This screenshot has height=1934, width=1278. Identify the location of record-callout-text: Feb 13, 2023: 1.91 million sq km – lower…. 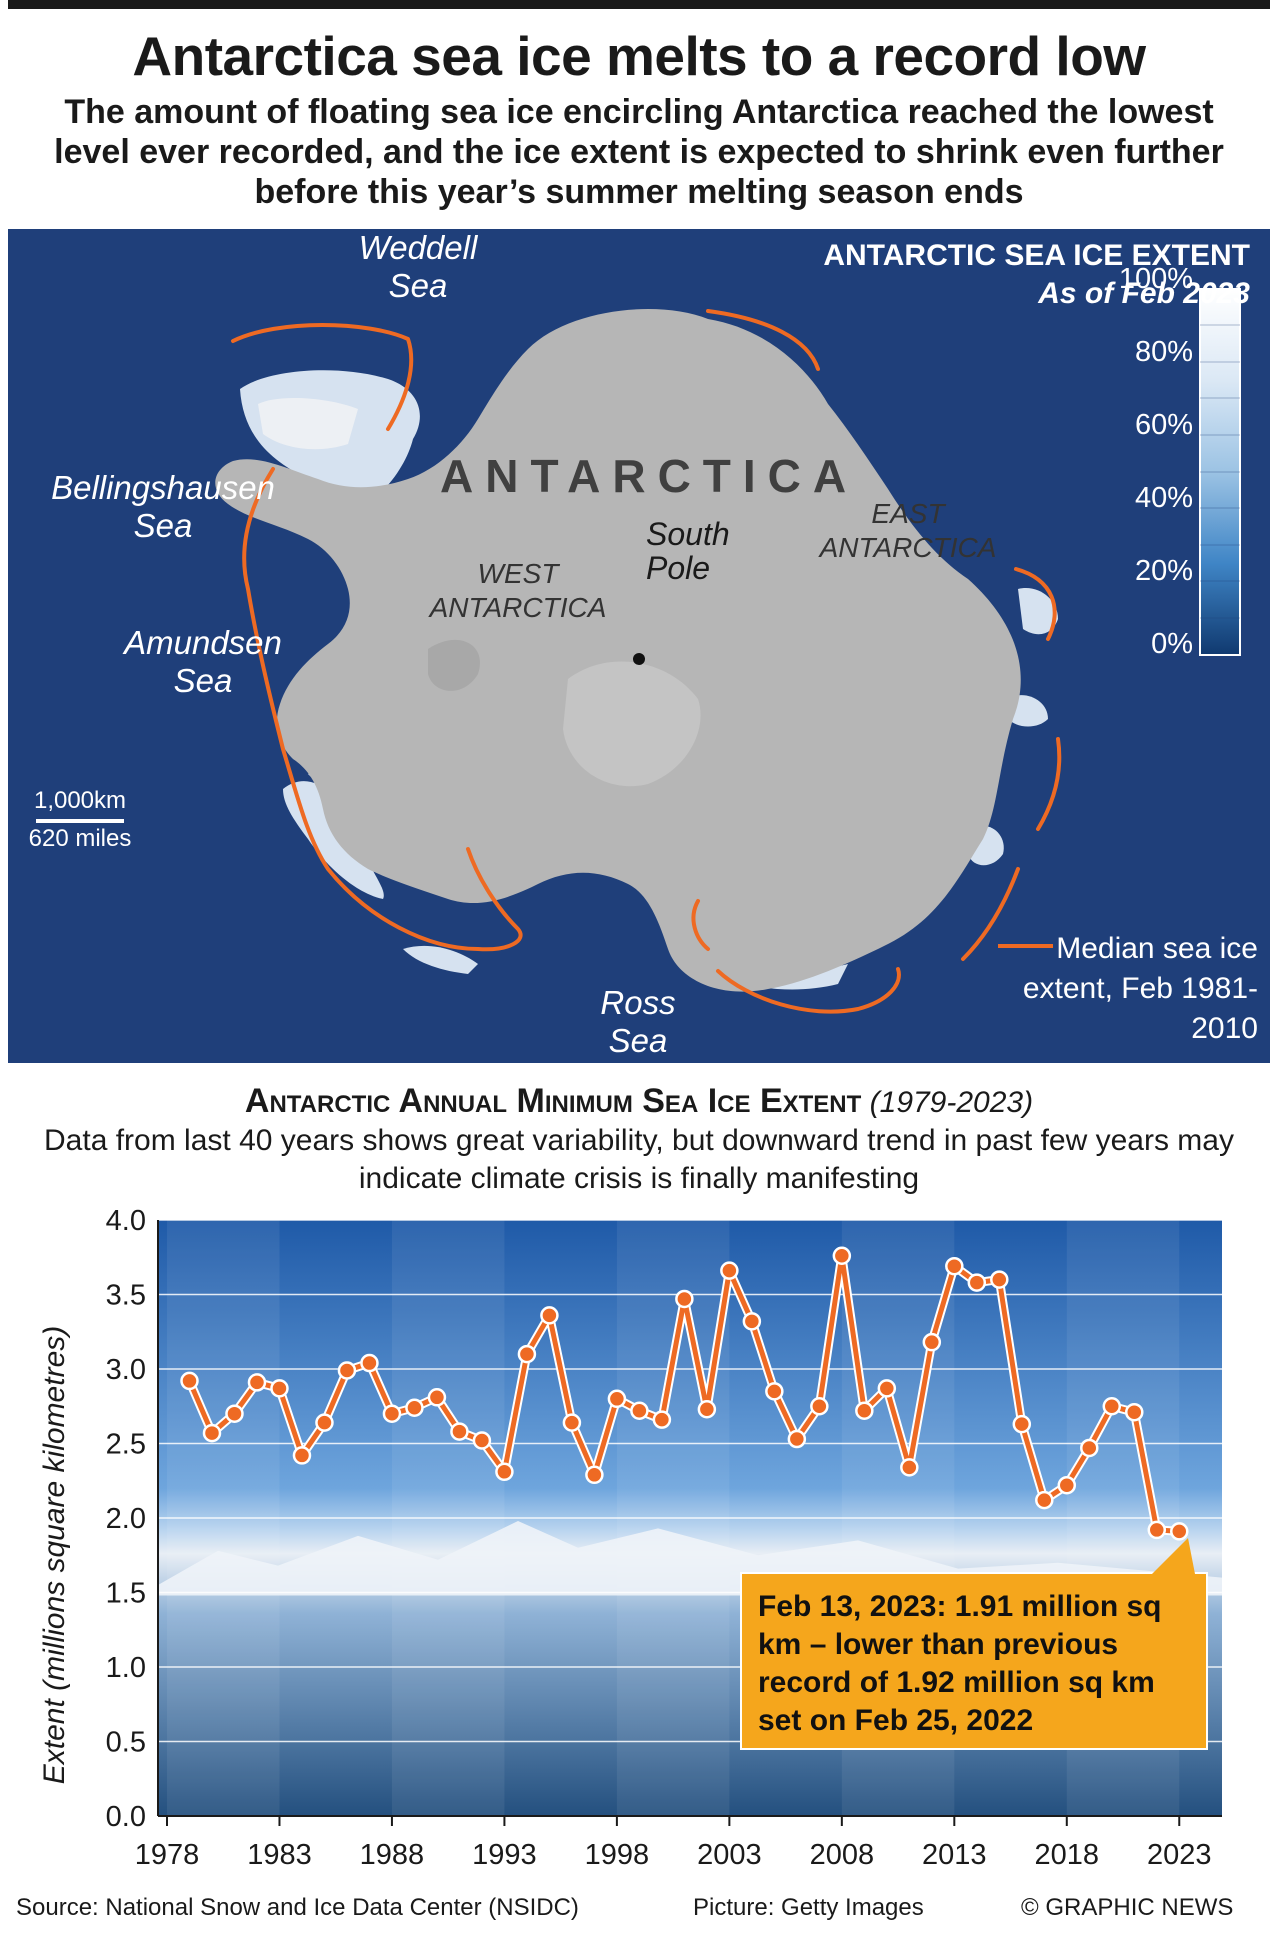
(960, 1663).